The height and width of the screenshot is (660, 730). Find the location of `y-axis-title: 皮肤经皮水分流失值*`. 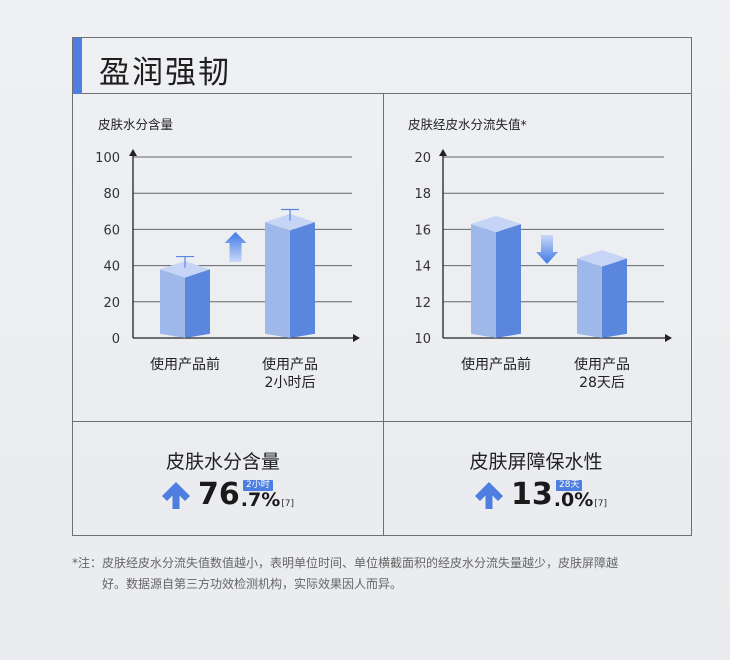

y-axis-title: 皮肤经皮水分流失值* is located at coordinates (467, 124).